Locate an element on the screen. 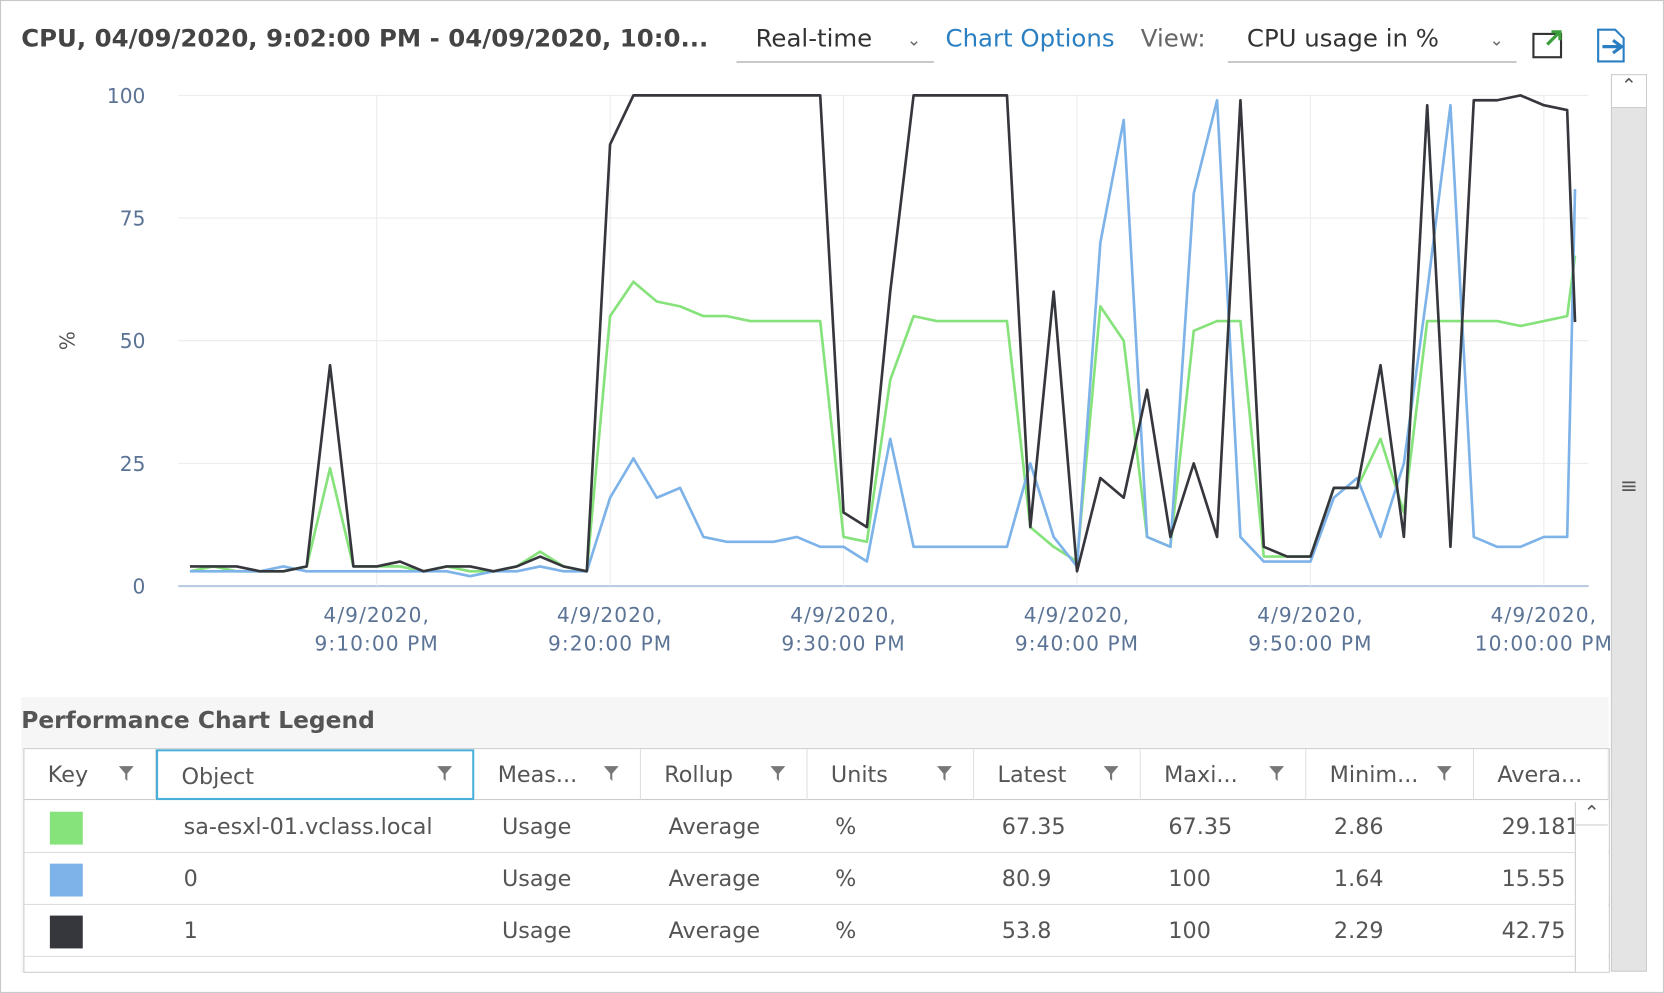 The height and width of the screenshot is (993, 1664). table-cell: 15.55 is located at coordinates (1533, 878).